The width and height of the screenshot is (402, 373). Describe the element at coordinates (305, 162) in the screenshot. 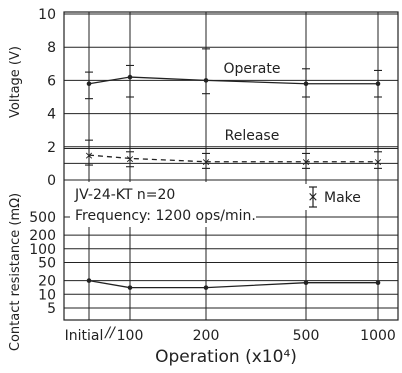

I see `release-point-3: ×` at that location.